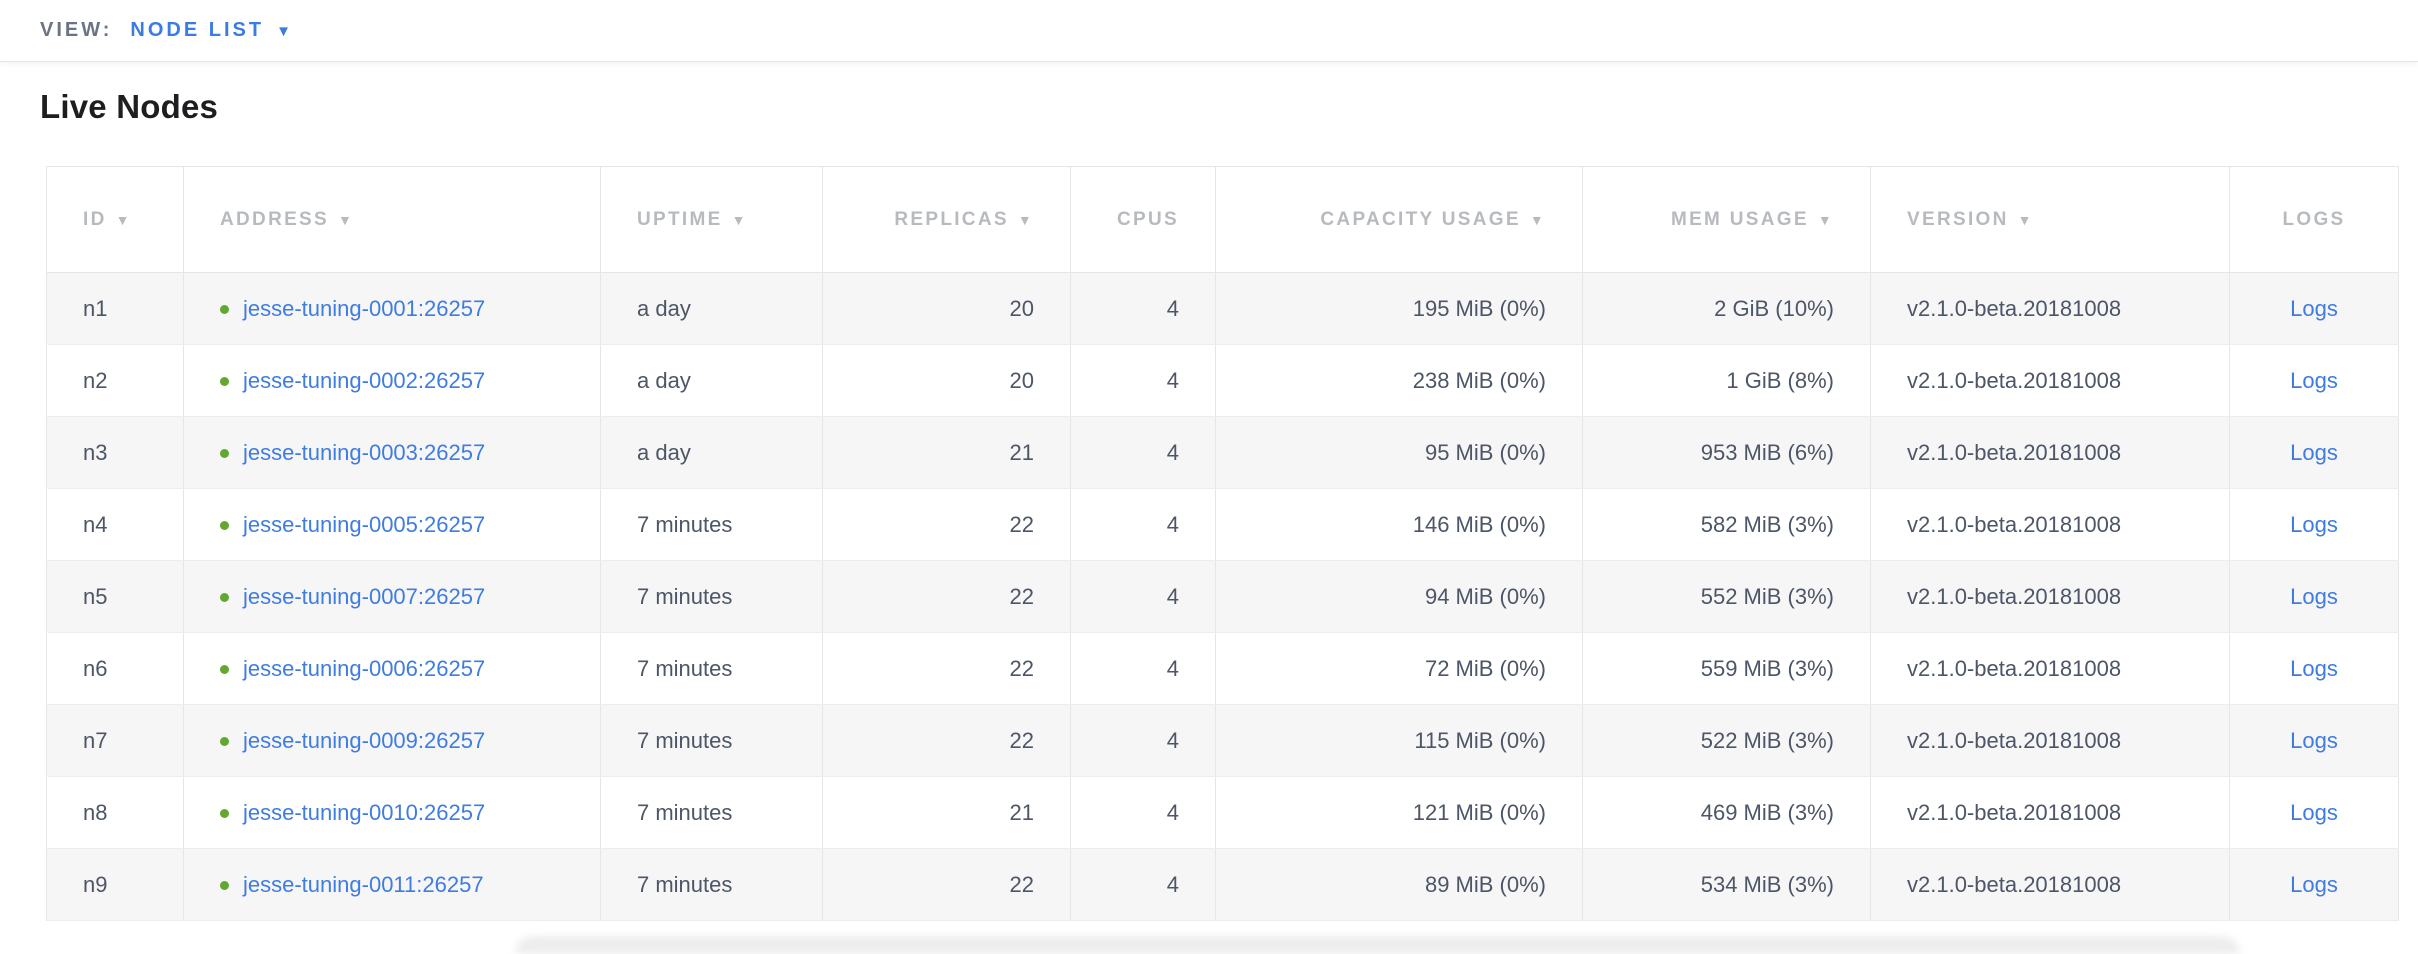 The height and width of the screenshot is (954, 2418). I want to click on node-address-cell: jesse-tuning-0010:26257, so click(392, 812).